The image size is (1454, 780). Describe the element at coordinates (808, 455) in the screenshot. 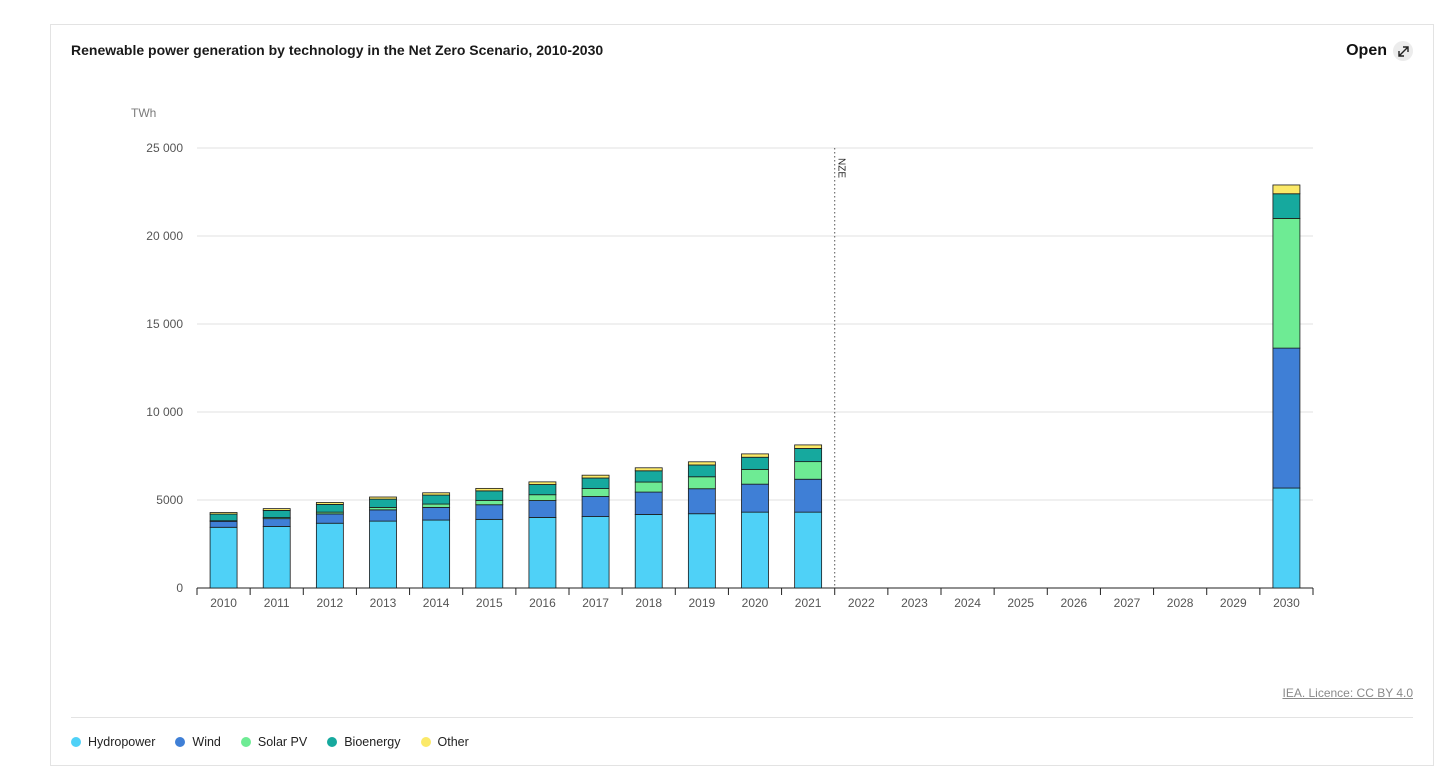

I see `bar-bioenergy-2021` at that location.